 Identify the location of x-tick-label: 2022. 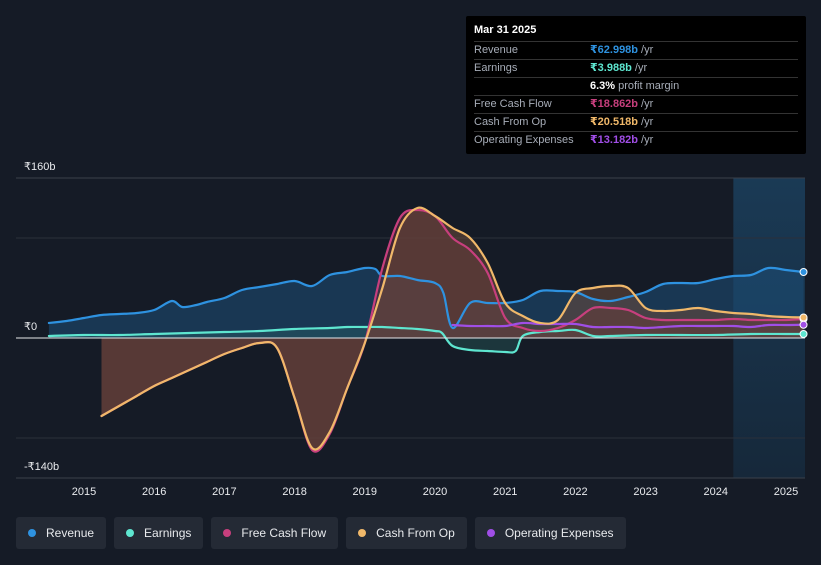
(575, 492).